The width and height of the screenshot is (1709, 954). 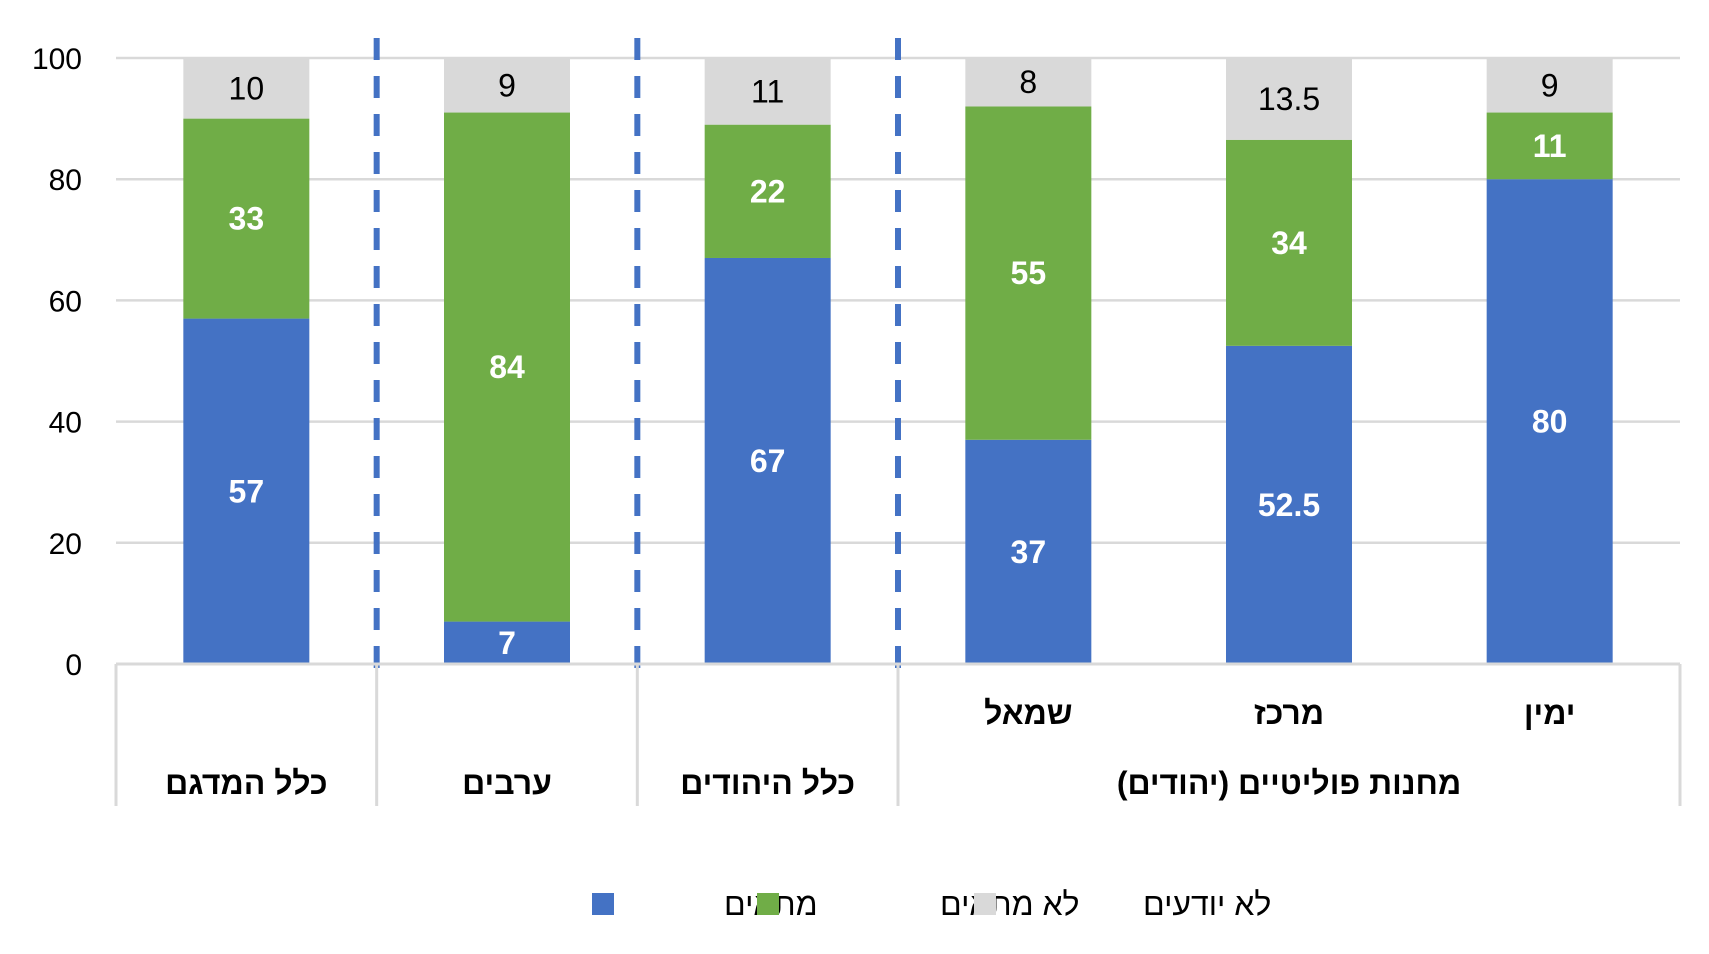 I want to click on data-label: 52.5, so click(x=1289, y=505).